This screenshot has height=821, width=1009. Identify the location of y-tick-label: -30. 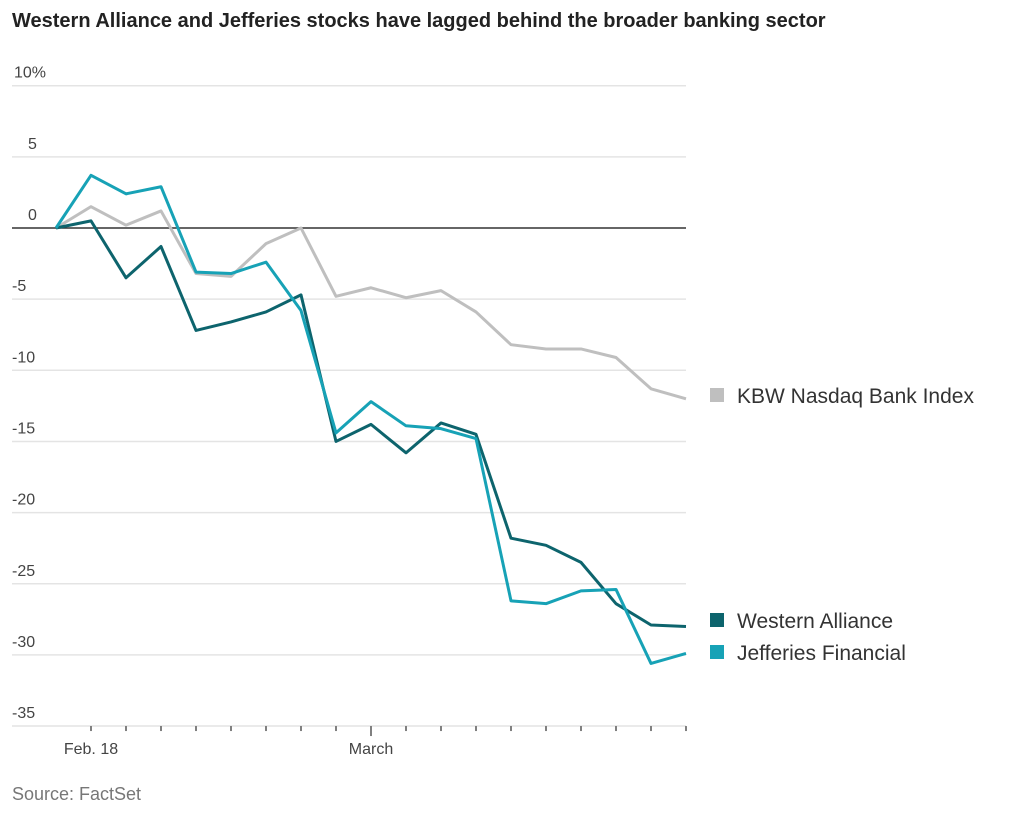
(23, 642).